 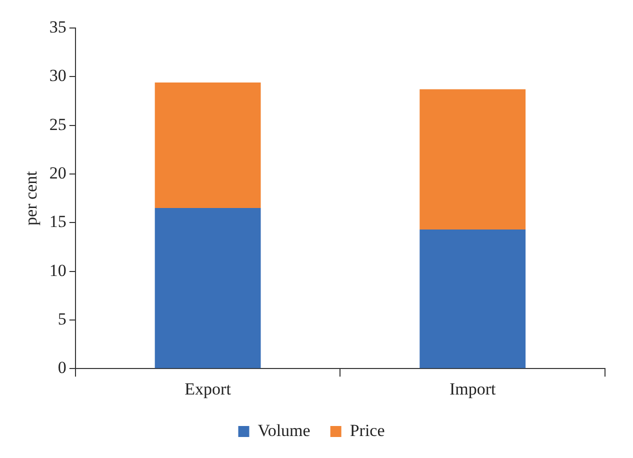 I want to click on y-tick-label: 0, so click(x=62, y=368).